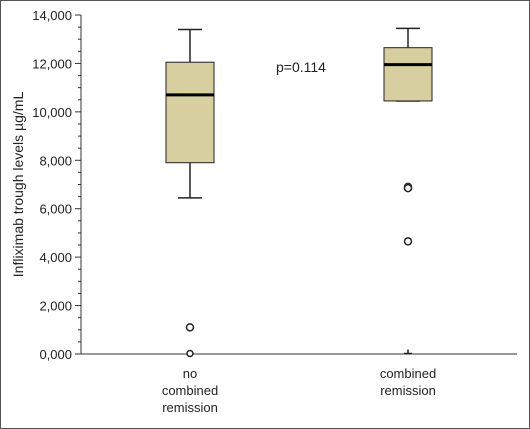 Image resolution: width=530 pixels, height=429 pixels. What do you see at coordinates (299, 390) in the screenshot?
I see `x-category-labels: no combined remission combined remission` at bounding box center [299, 390].